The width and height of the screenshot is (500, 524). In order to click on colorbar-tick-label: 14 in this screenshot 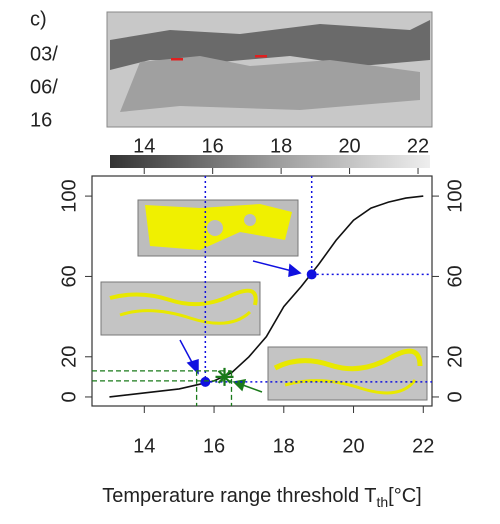, I will do `click(144, 146)`.